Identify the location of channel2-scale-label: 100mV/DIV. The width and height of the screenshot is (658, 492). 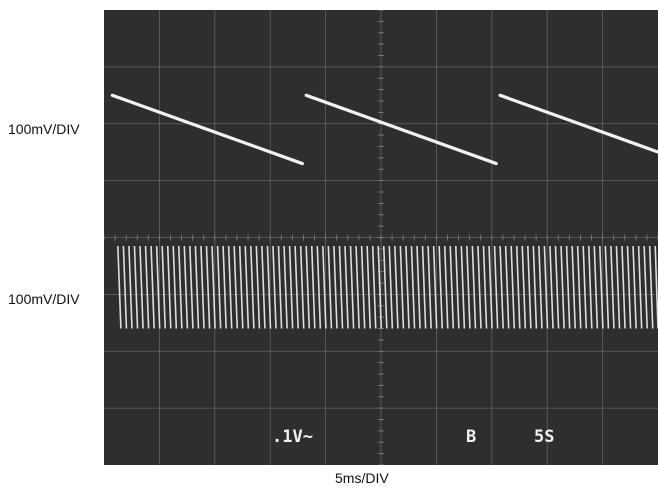
(44, 299).